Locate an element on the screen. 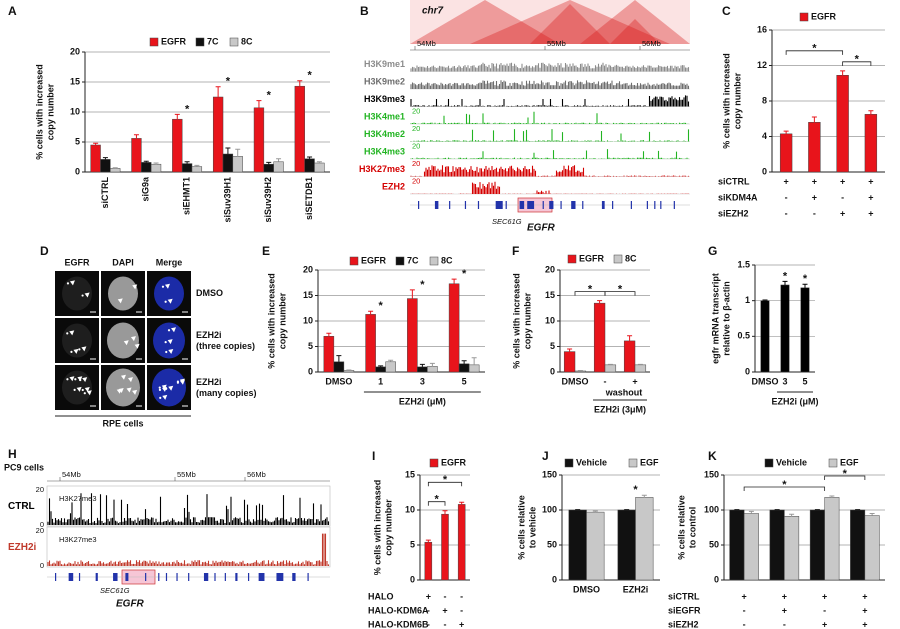  y-tick-label: 15 is located at coordinates (550, 295).